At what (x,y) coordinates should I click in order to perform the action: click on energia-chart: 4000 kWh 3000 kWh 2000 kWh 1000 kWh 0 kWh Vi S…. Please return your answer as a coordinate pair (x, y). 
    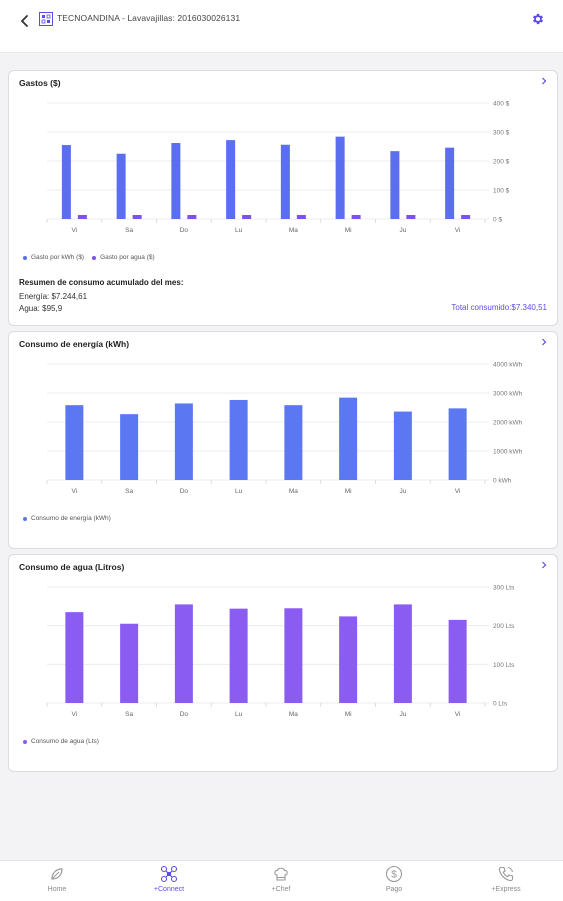
    Looking at the image, I should click on (284, 428).